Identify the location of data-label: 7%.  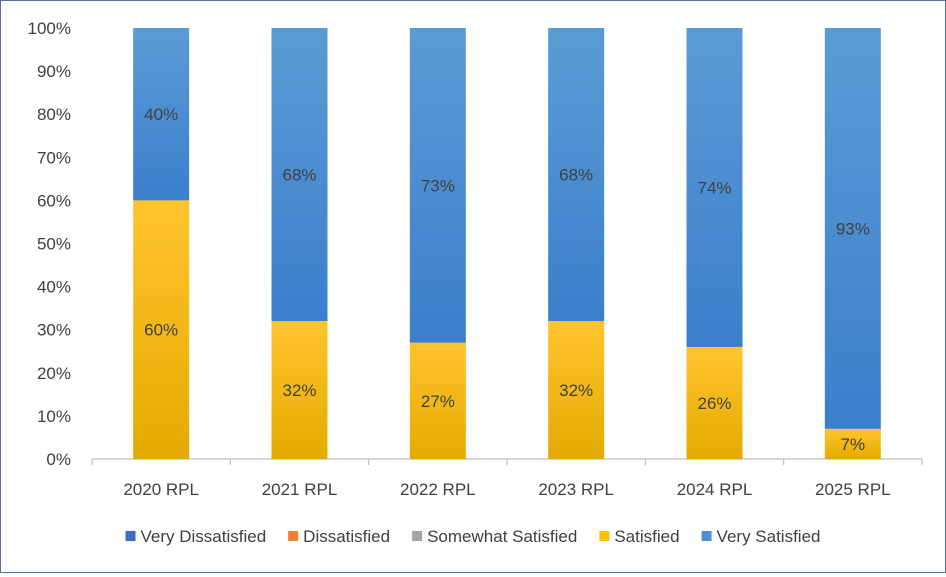
(853, 444).